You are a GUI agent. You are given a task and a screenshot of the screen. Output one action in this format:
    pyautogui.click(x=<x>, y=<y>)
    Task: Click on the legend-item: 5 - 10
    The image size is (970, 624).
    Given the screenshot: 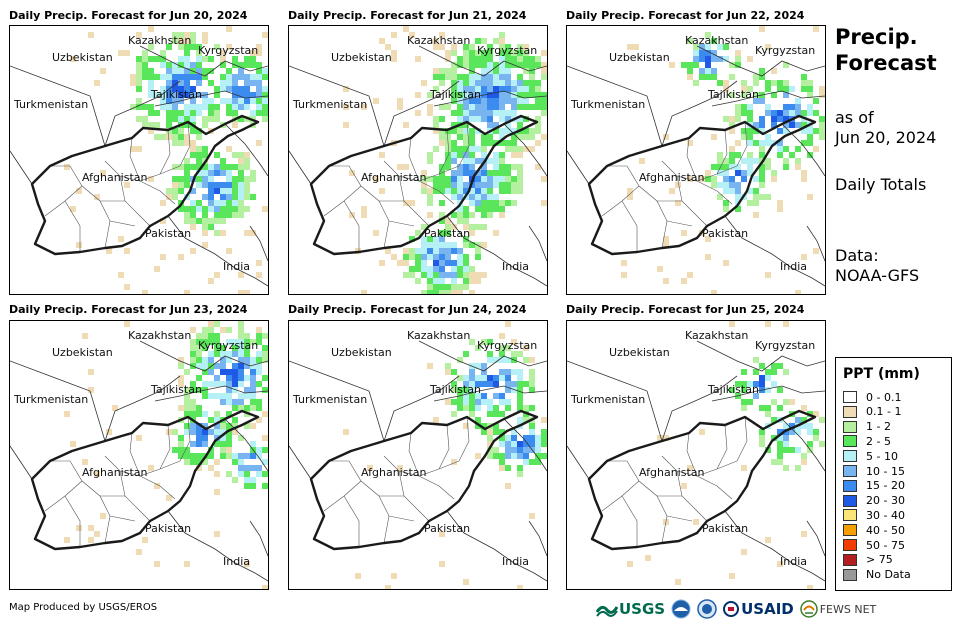 What is the action you would take?
    pyautogui.click(x=870, y=456)
    